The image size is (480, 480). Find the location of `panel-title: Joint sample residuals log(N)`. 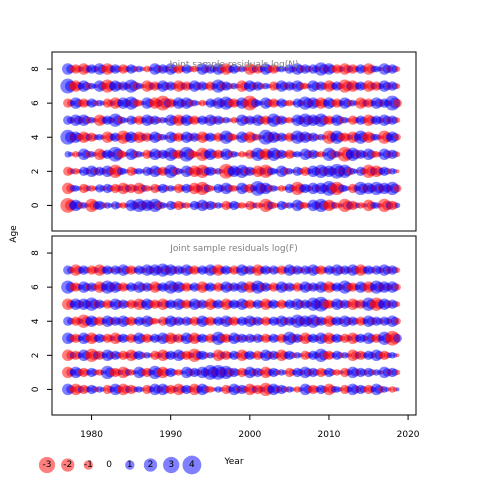

panel-title: Joint sample residuals log(N) is located at coordinates (233, 65).